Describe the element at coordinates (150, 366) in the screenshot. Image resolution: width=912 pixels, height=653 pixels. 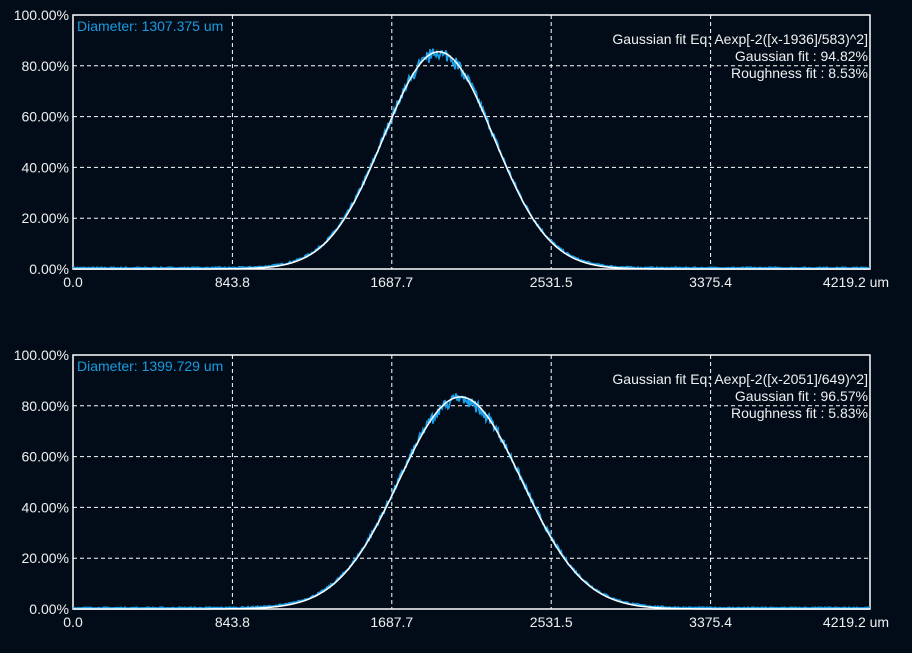
I see `diameter-label: Diameter: 1399.729 um` at that location.